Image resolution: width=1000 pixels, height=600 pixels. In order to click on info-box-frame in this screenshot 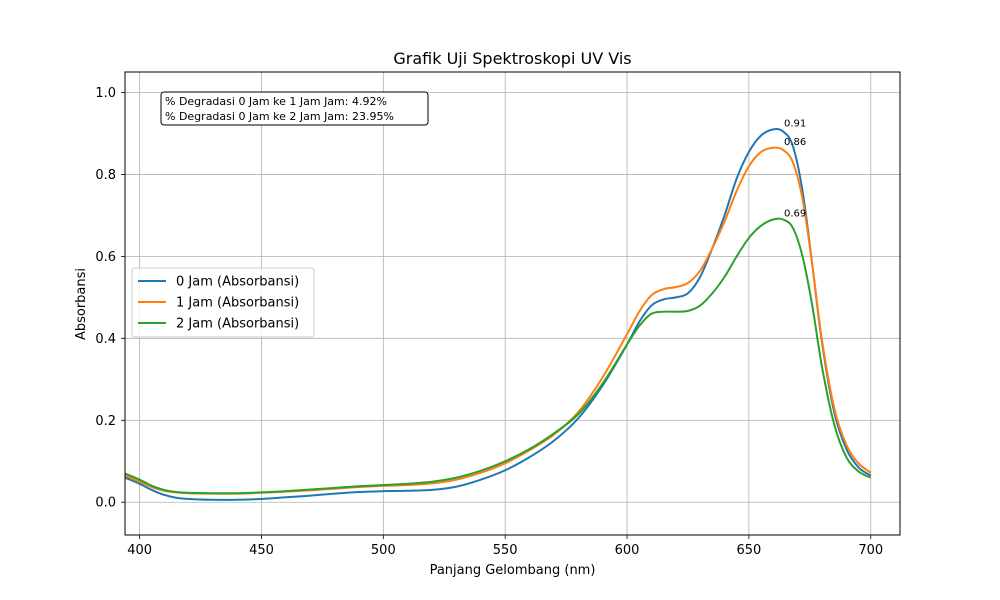, I will do `click(294, 108)`.